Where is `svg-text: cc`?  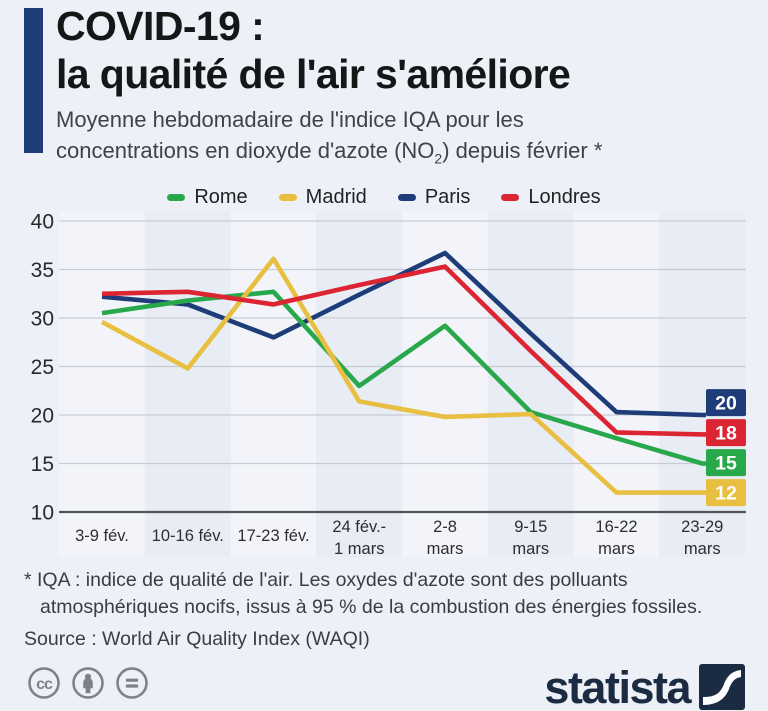 svg-text: cc is located at coordinates (44, 684).